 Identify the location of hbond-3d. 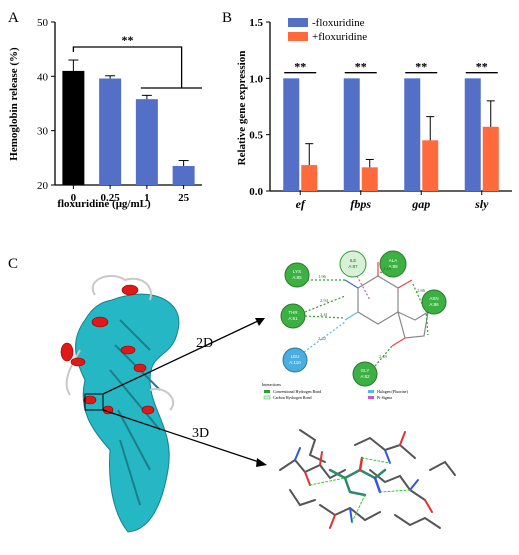
(360, 490).